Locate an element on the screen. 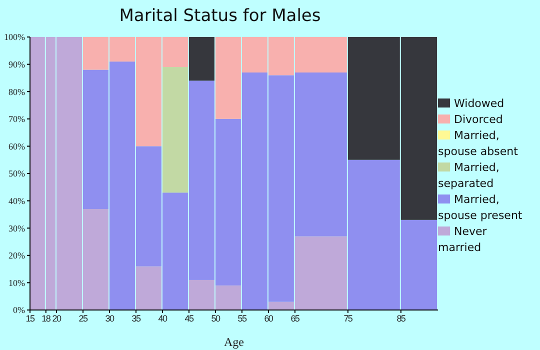 The width and height of the screenshot is (540, 350). x-tick-label: 15 is located at coordinates (30, 318).